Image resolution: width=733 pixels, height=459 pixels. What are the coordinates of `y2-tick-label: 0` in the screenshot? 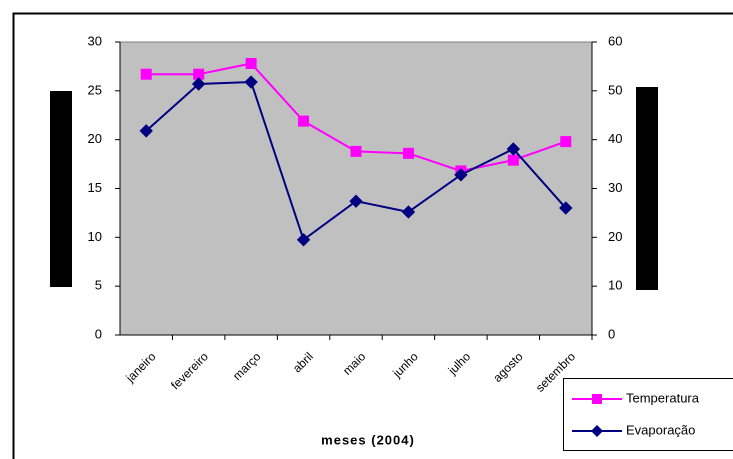 It's located at (611, 333).